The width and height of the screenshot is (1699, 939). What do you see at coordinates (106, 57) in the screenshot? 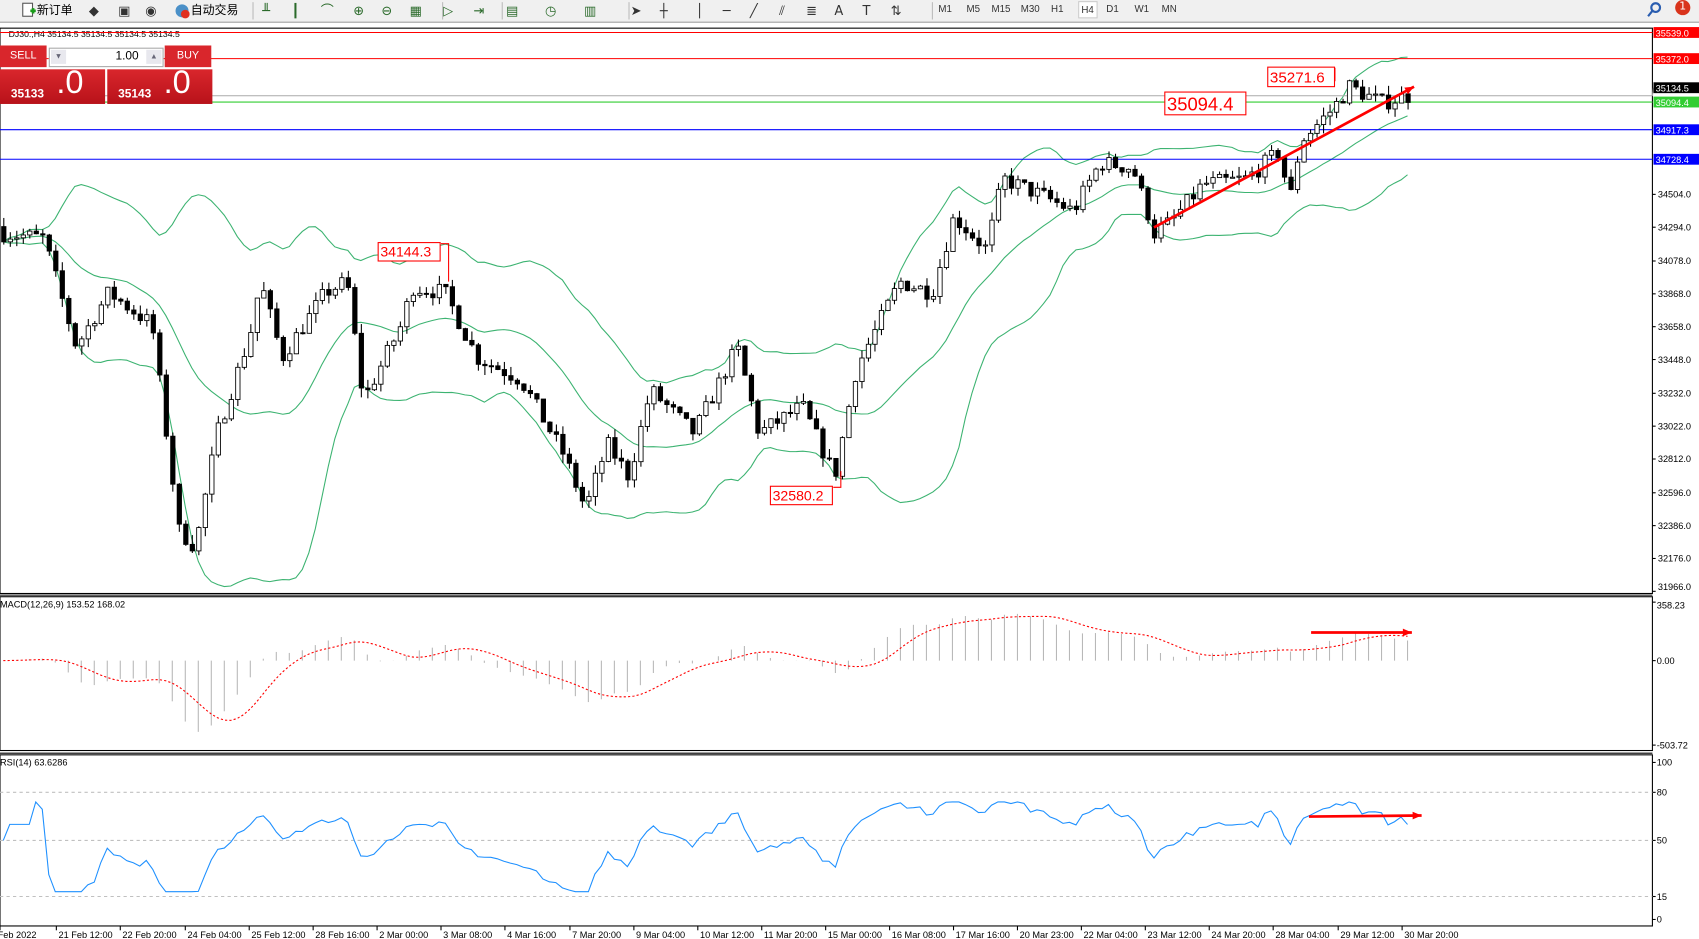
I see `lot-size-input: ▼ 1.00 ▲` at bounding box center [106, 57].